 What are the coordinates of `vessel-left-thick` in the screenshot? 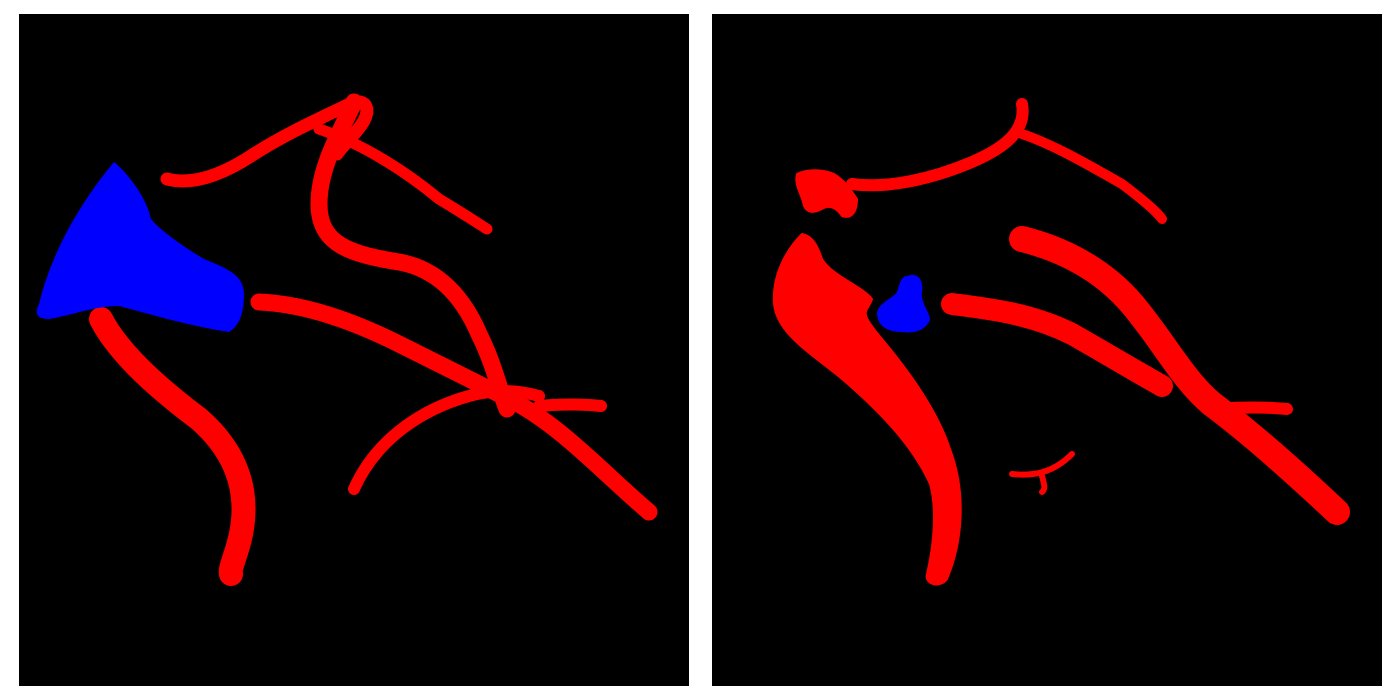 It's located at (867, 409).